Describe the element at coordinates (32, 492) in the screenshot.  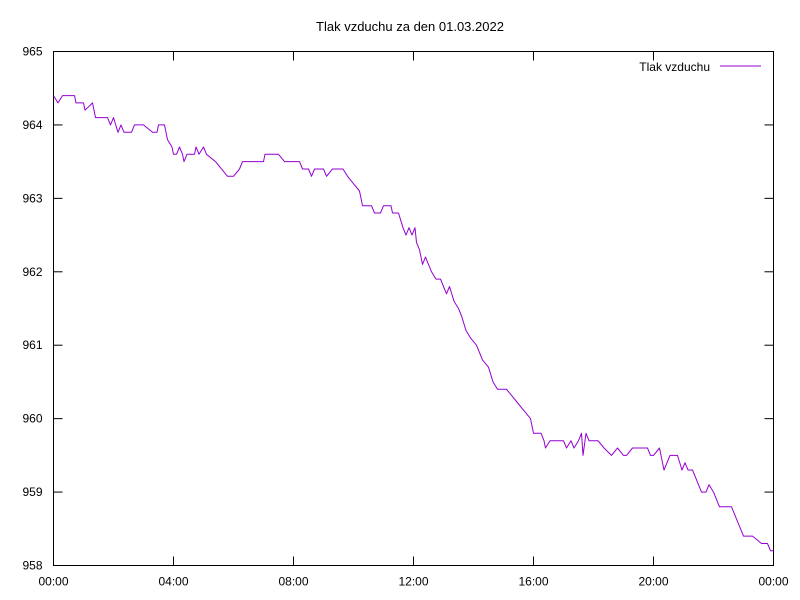
I see `y-tick-label: 959` at that location.